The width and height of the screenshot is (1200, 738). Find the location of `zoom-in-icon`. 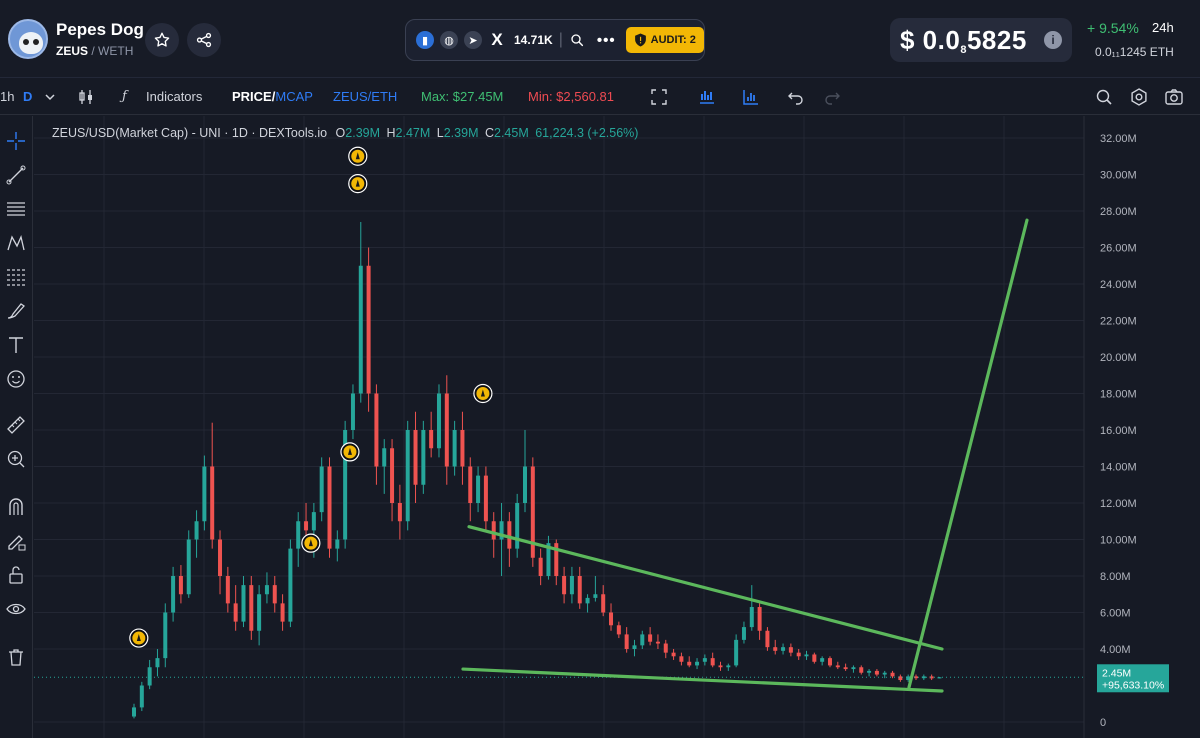

zoom-in-icon is located at coordinates (16, 459).